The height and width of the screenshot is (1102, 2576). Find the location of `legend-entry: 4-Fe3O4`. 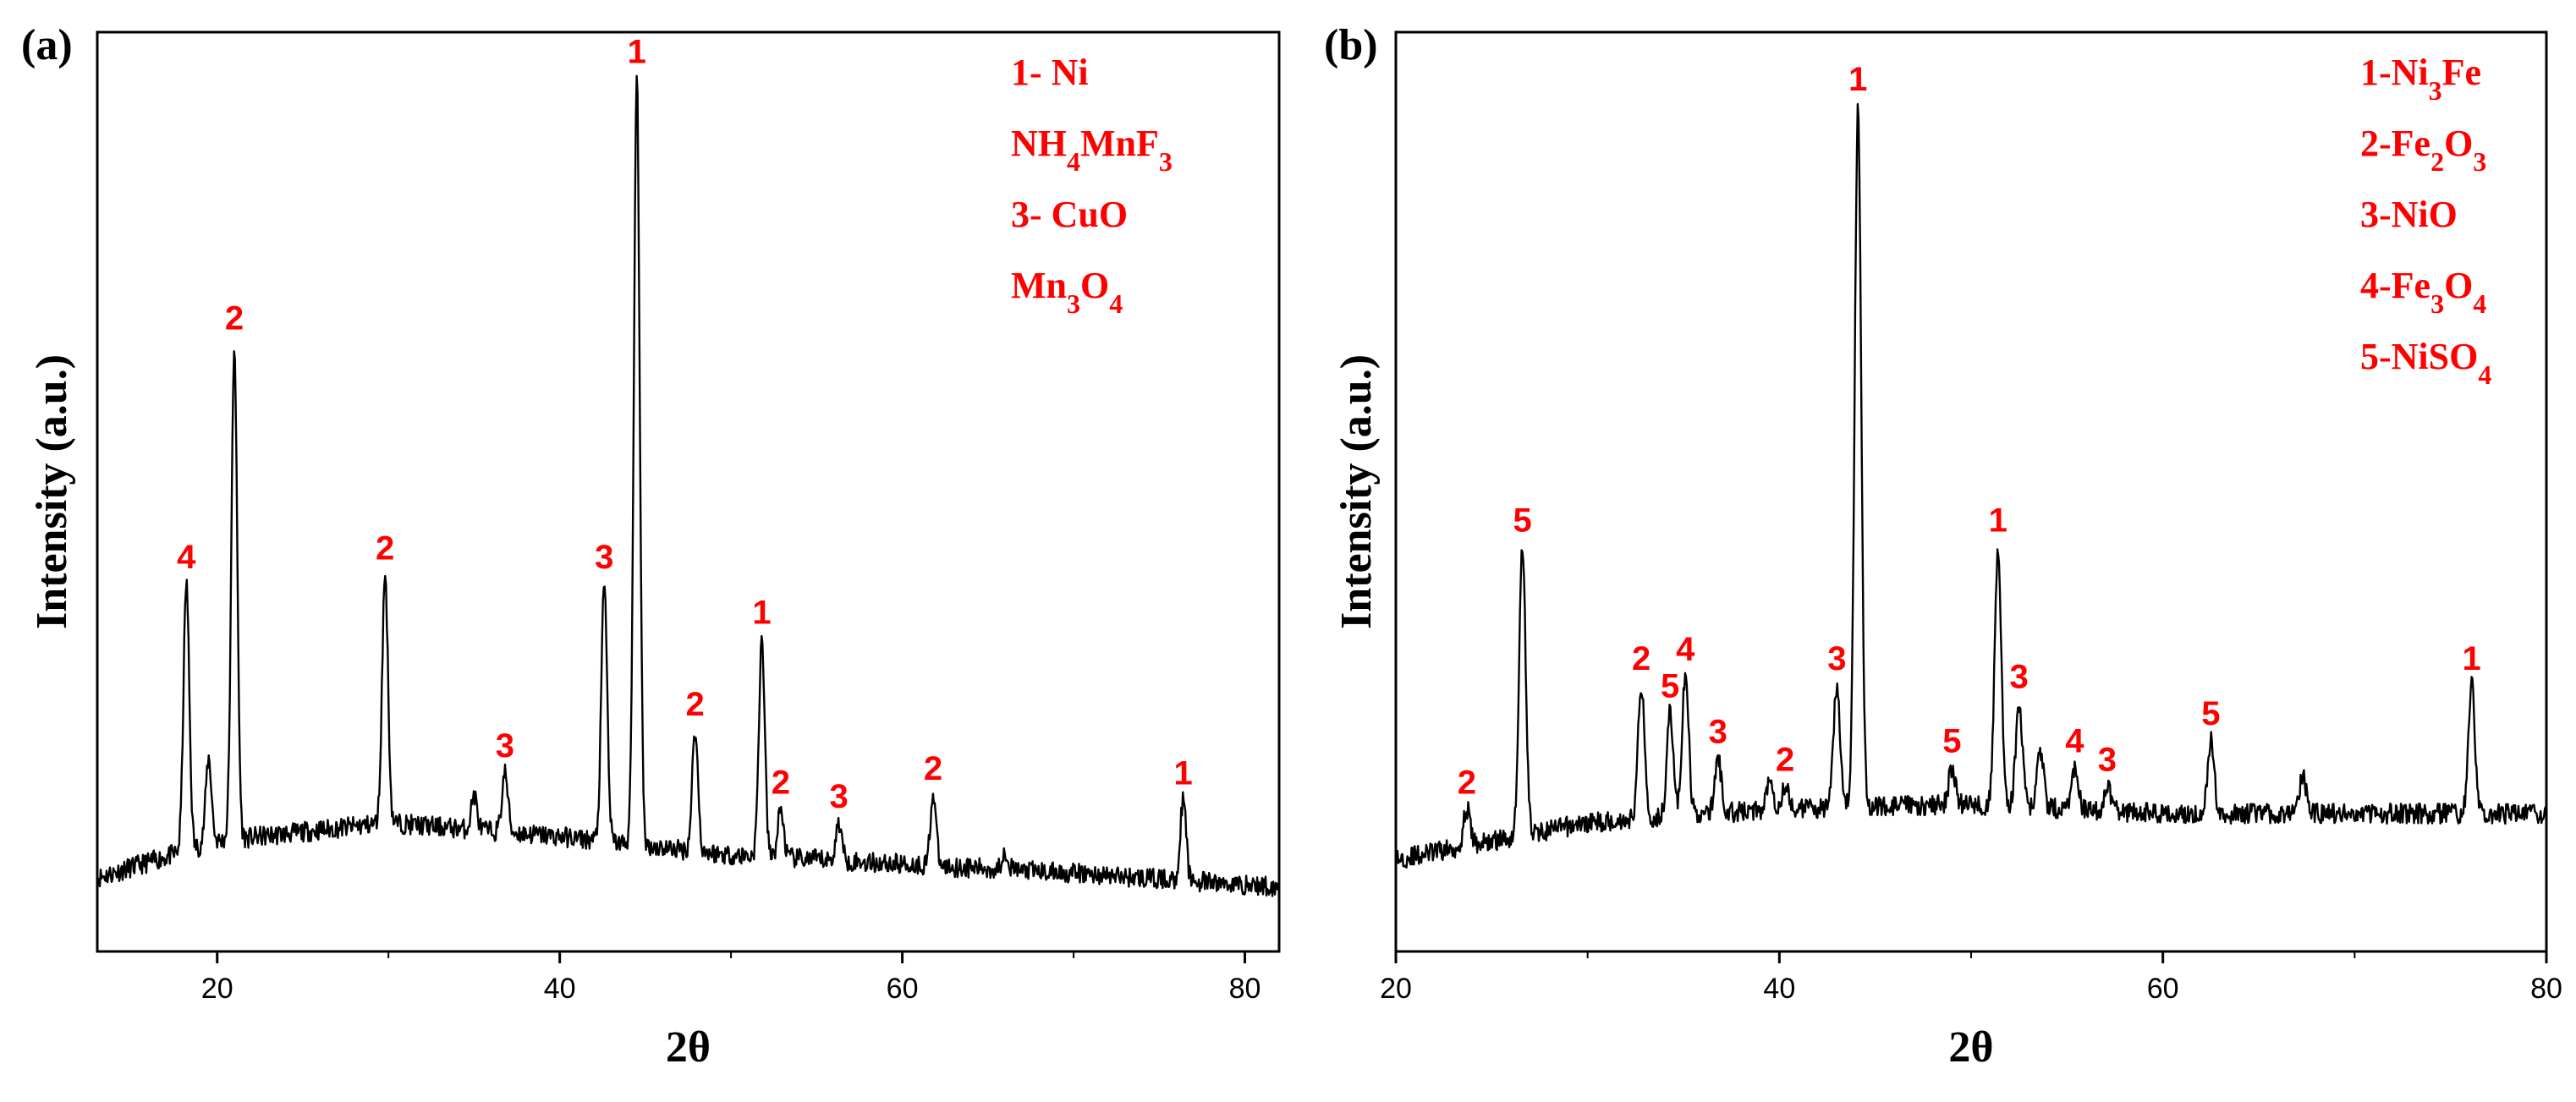

legend-entry: 4-Fe3O4 is located at coordinates (2423, 292).